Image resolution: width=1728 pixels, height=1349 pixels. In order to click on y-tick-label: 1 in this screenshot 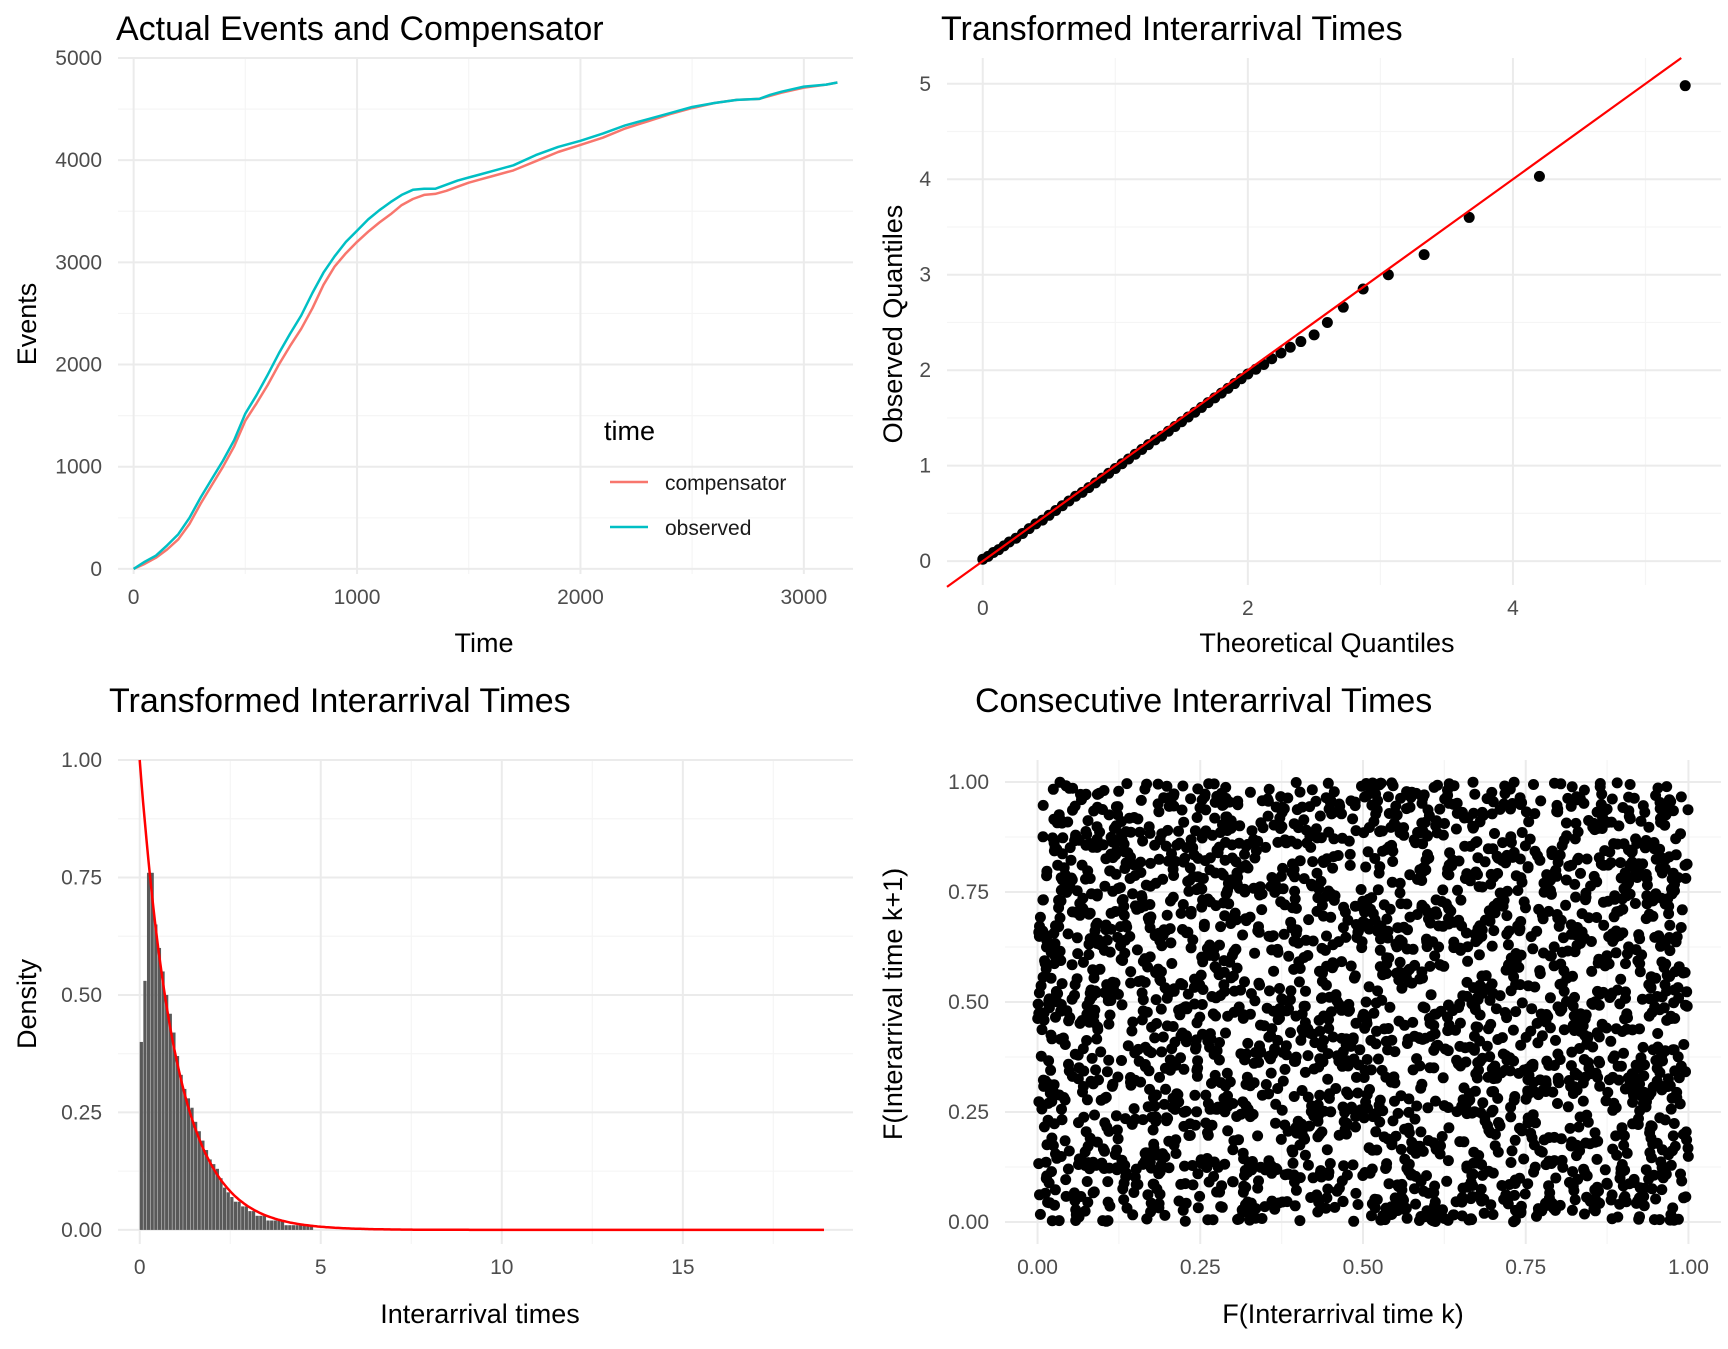, I will do `click(925, 466)`.